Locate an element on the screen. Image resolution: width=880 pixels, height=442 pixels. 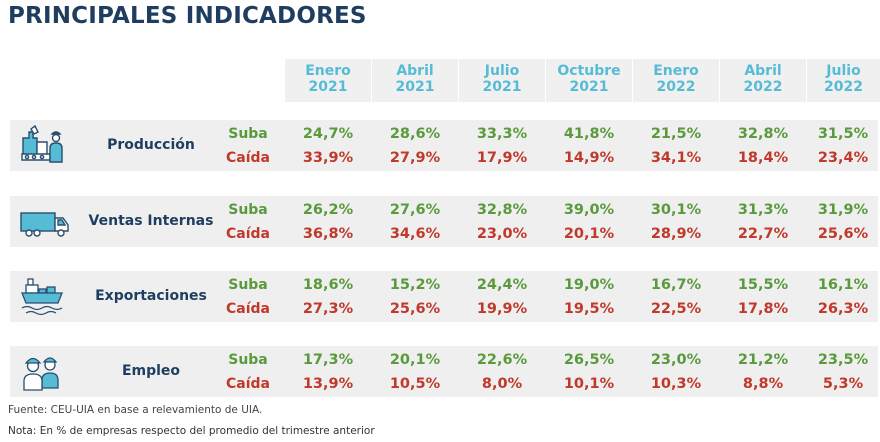
suba-value: 24,7% is located at coordinates (328, 134).